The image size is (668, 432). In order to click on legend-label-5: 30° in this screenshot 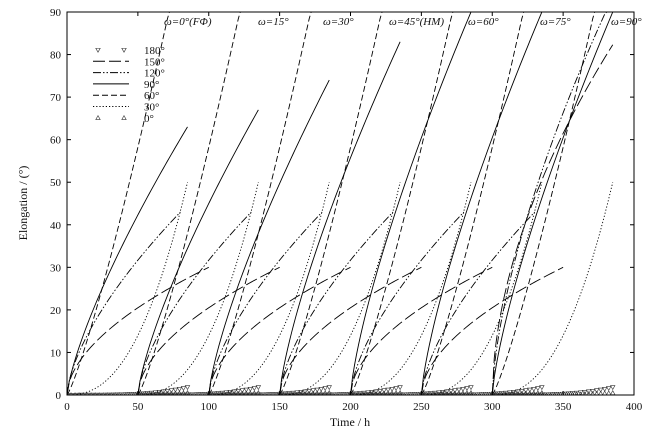, I will do `click(151, 108)`.